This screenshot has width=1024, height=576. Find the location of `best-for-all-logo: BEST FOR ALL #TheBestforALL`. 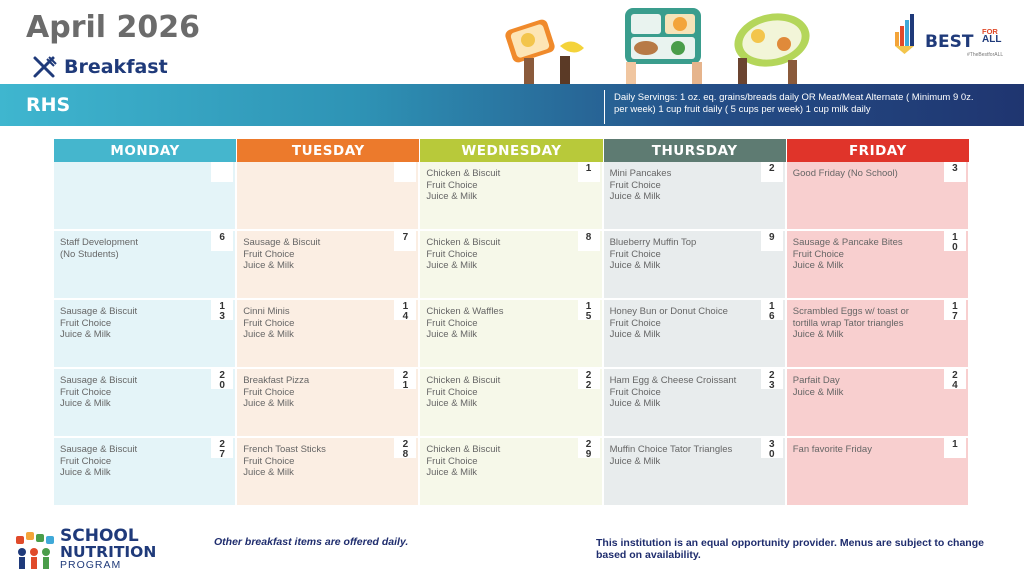

best-for-all-logo: BEST FOR ALL #TheBestforALL is located at coordinates (955, 37).